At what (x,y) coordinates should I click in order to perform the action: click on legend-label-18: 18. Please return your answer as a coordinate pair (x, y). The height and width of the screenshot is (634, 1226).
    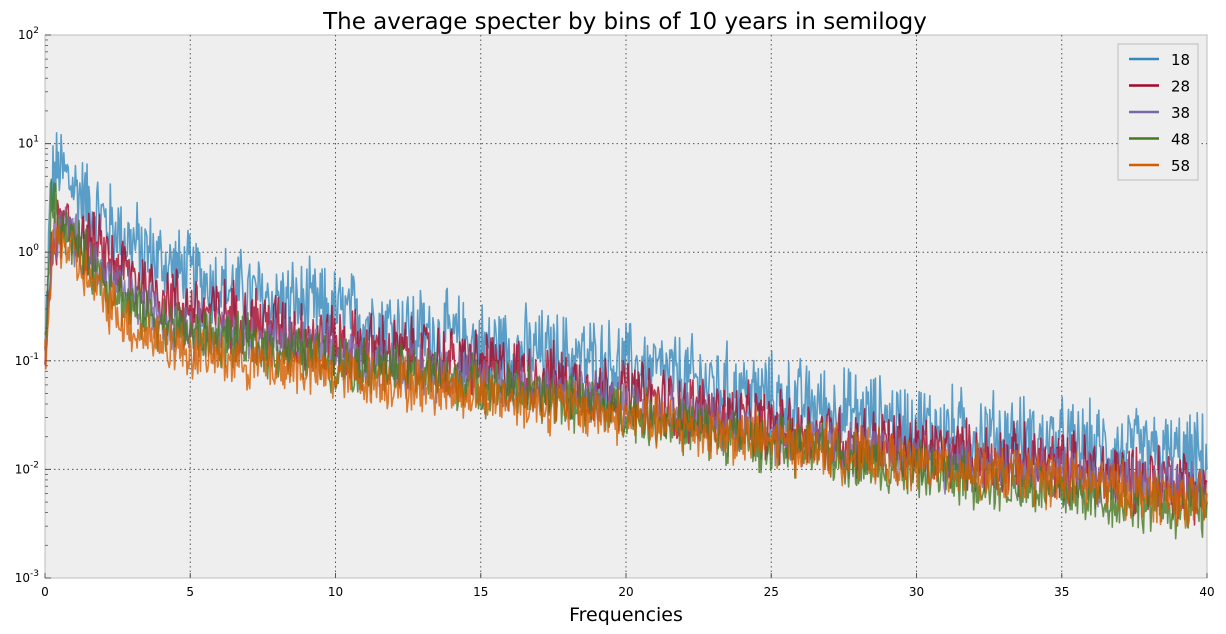
    Looking at the image, I should click on (1180, 60).